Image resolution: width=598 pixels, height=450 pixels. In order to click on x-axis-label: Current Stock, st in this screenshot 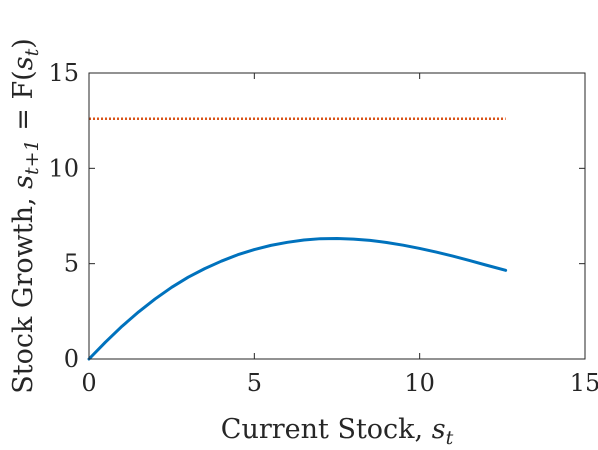, I will do `click(337, 431)`.